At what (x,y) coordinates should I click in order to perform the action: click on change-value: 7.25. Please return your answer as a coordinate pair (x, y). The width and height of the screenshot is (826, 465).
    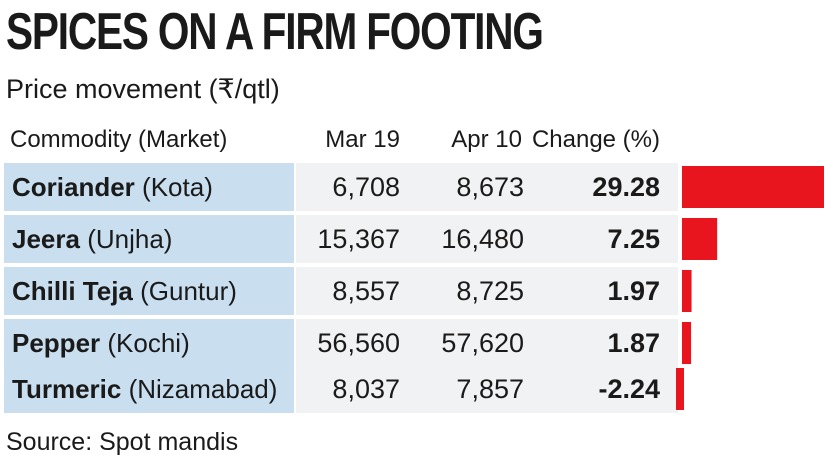
    Looking at the image, I should click on (633, 239).